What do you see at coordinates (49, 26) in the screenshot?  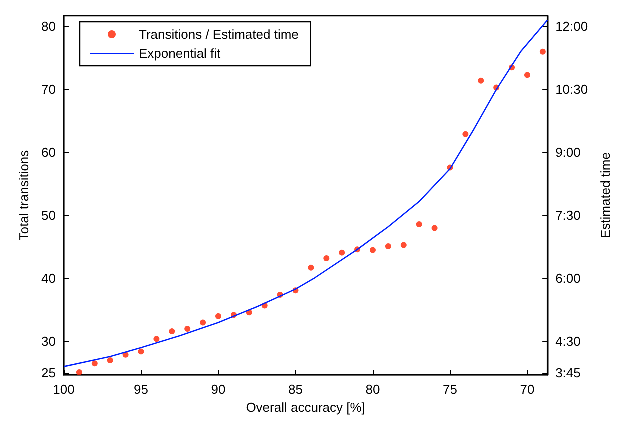 I see `y-tick-label: 80` at bounding box center [49, 26].